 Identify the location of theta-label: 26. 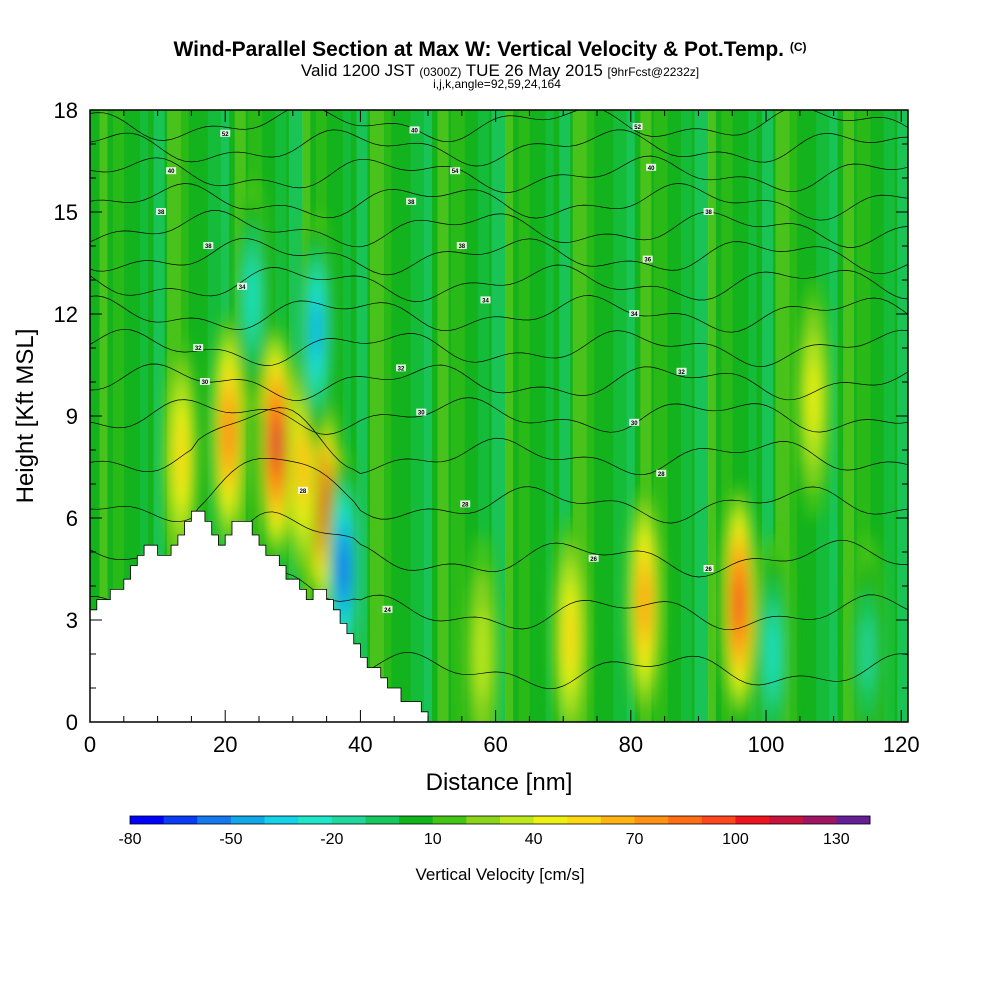
(708, 569).